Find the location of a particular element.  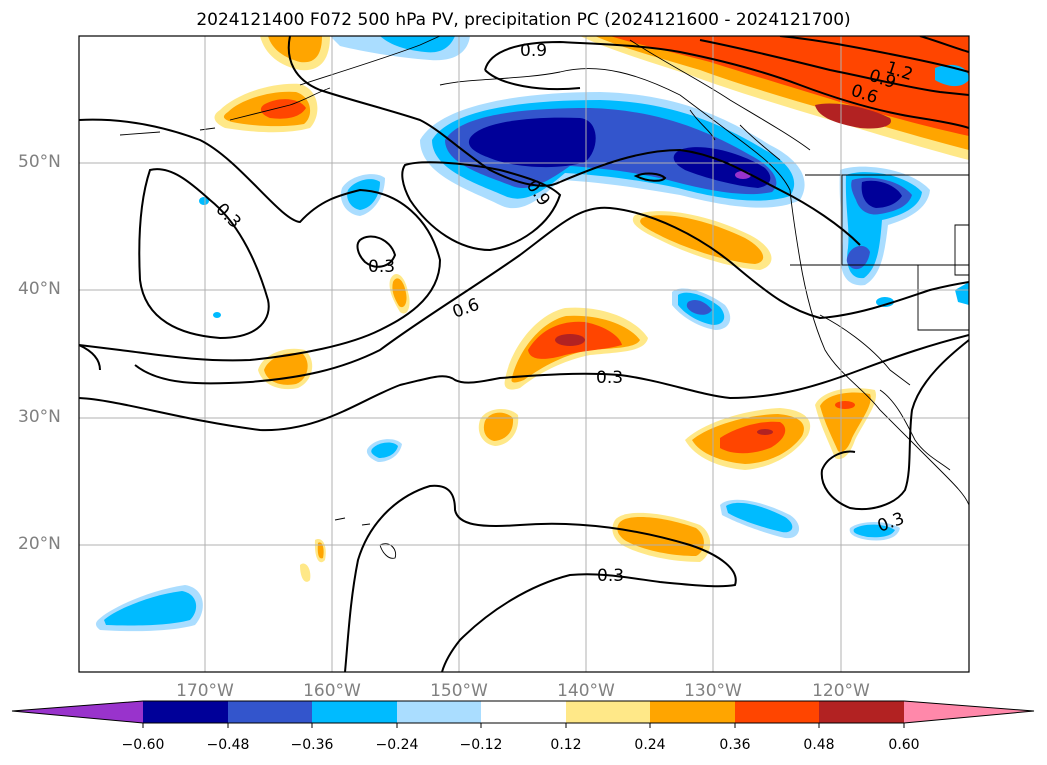

positive-aleutian-patches is located at coordinates (272, 84).